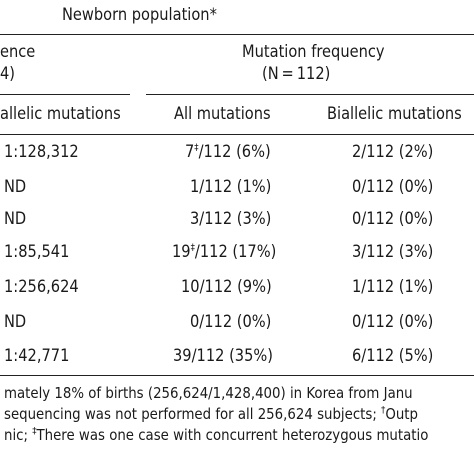 The height and width of the screenshot is (474, 474). What do you see at coordinates (226, 287) in the screenshot?
I see `row-5-all-mutations: 10/112 (9%)` at bounding box center [226, 287].